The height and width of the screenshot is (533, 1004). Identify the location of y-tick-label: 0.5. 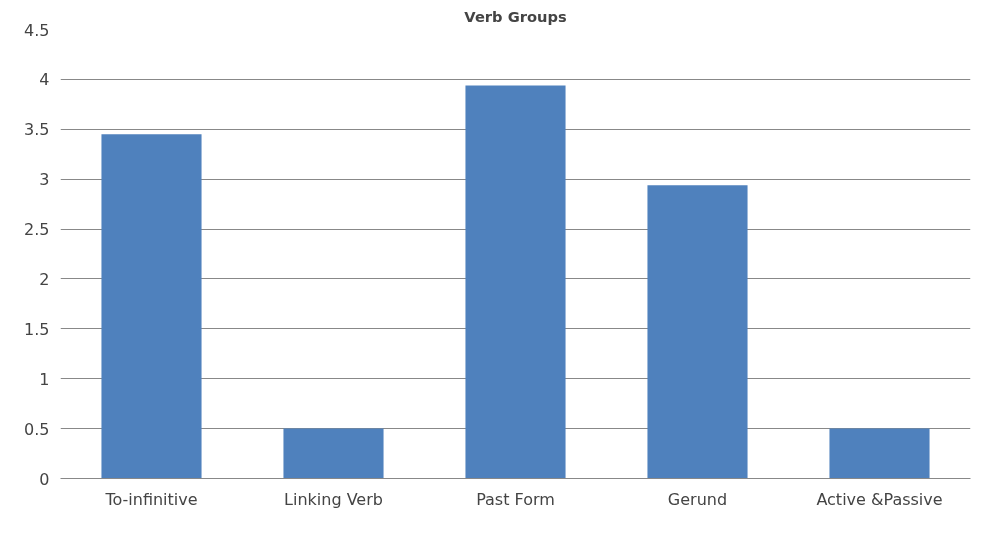
(37, 429).